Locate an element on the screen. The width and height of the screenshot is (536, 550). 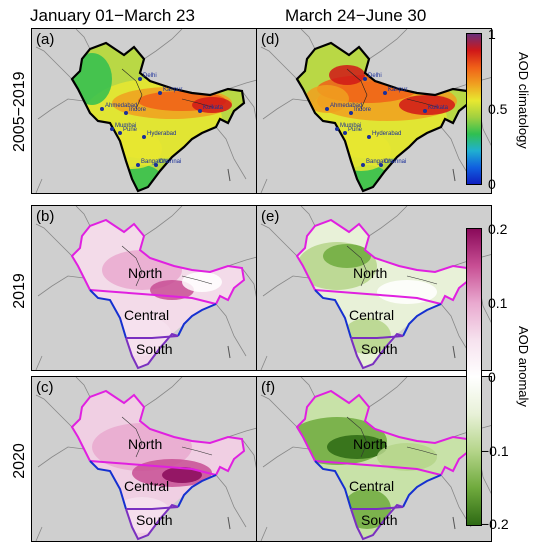
panel-label: (d) is located at coordinates (270, 39).